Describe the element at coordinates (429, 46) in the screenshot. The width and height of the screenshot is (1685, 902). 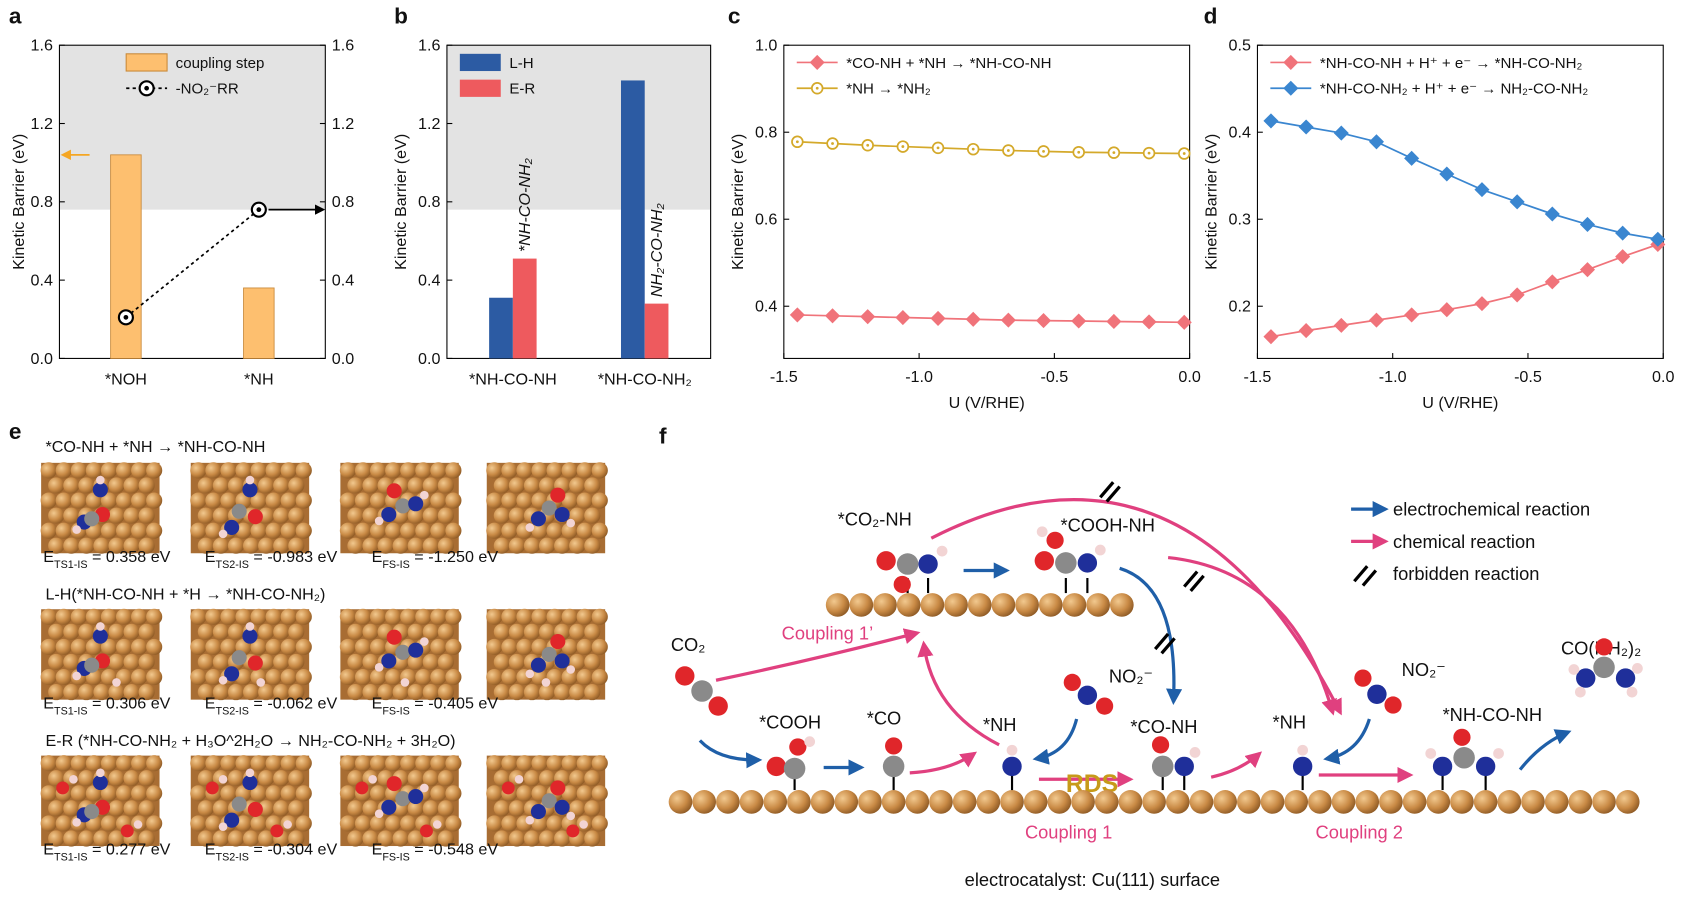
I see `y-tick-label: 1.6` at that location.